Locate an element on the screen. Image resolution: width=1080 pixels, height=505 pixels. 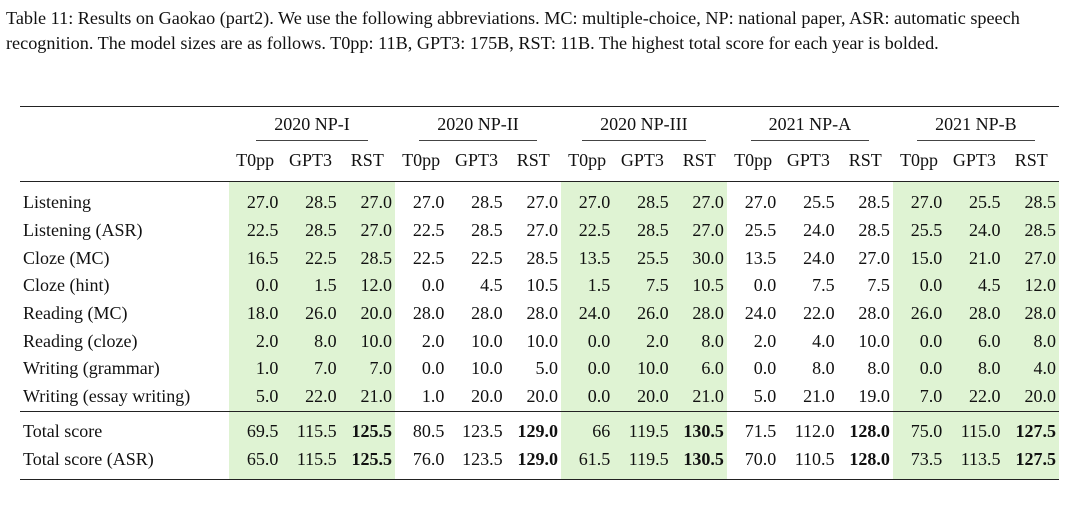
value-cell: 125.5 is located at coordinates (367, 462).